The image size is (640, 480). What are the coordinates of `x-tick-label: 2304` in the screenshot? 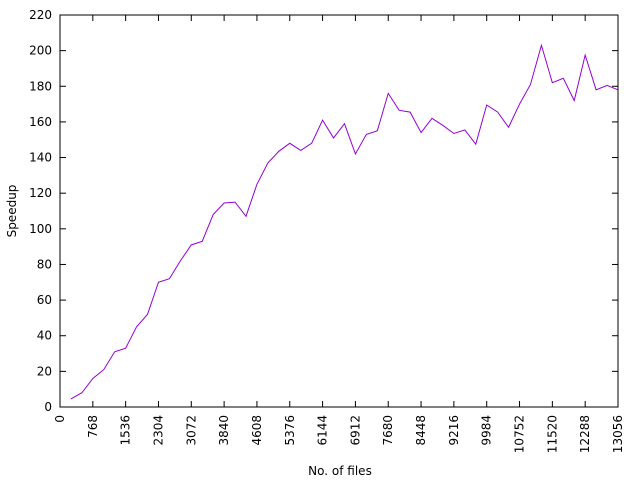 It's located at (158, 430).